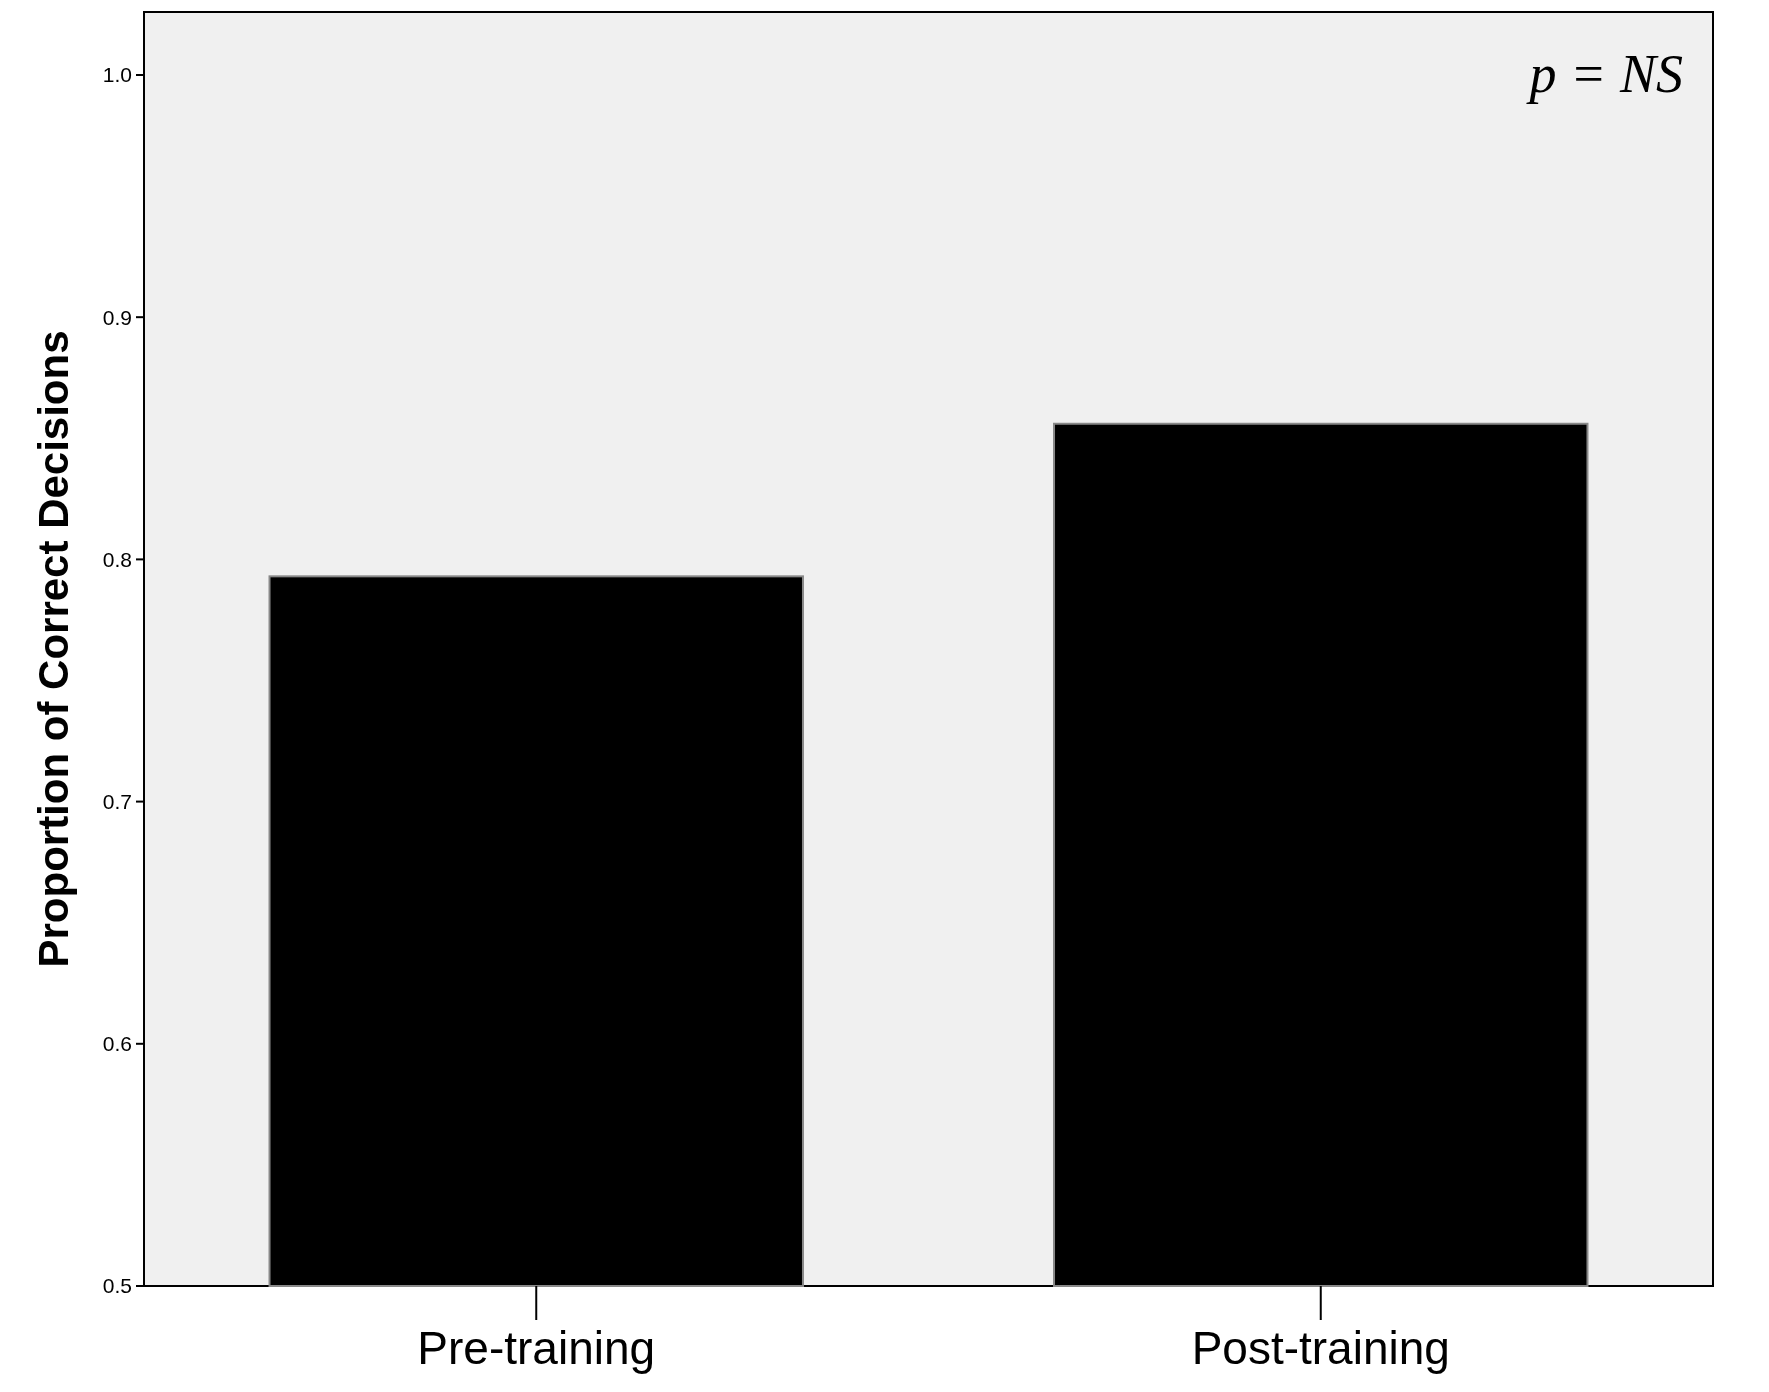 Image resolution: width=1769 pixels, height=1392 pixels. I want to click on y-axis-title: Proportion of Correct Decisions, so click(53, 649).